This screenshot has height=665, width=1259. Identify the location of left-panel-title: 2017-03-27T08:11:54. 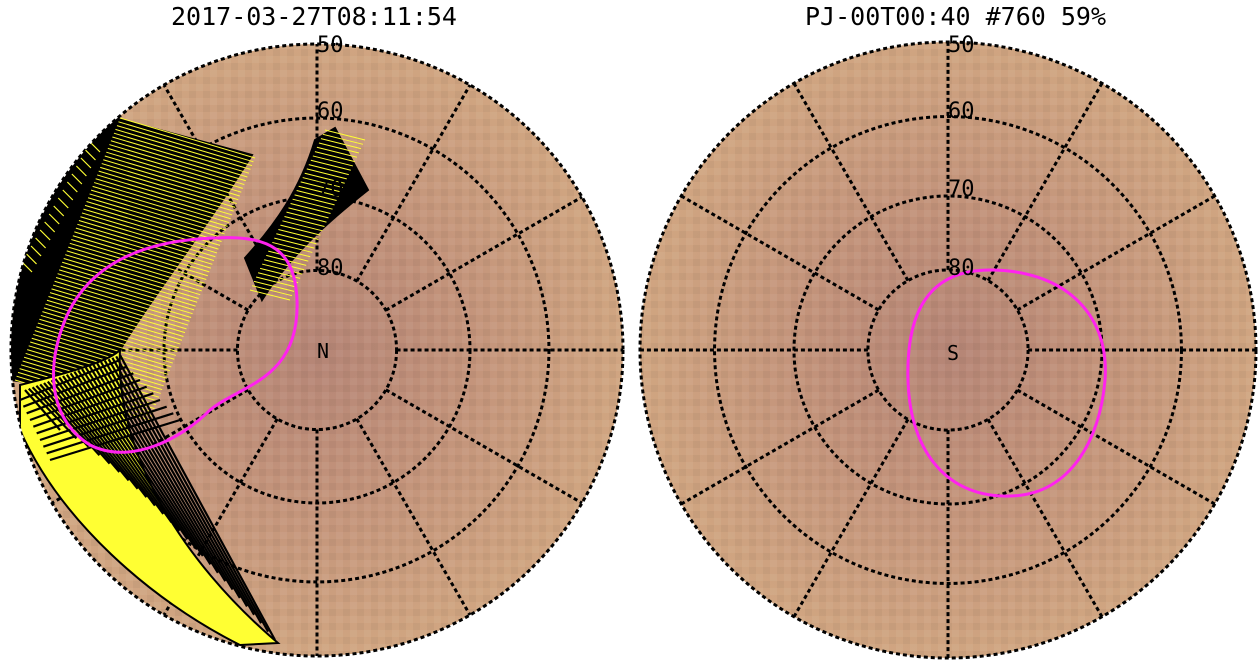
(314, 16).